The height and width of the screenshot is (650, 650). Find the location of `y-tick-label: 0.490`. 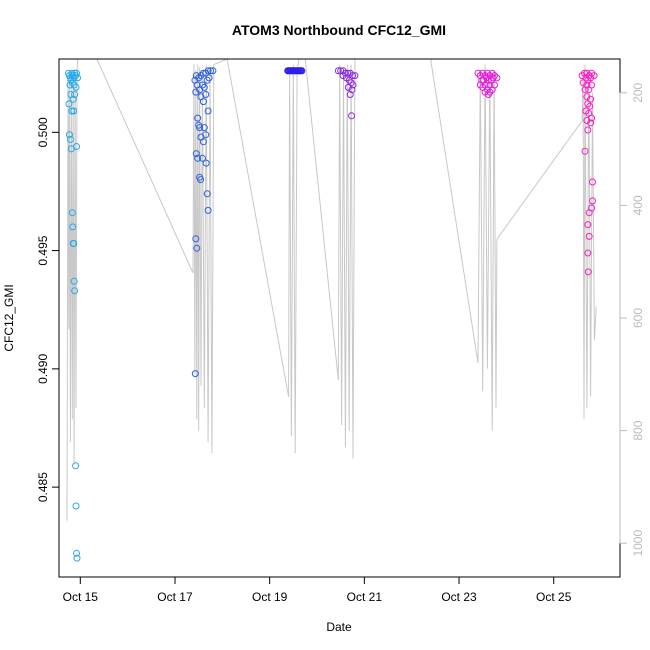

y-tick-label: 0.490 is located at coordinates (43, 369).